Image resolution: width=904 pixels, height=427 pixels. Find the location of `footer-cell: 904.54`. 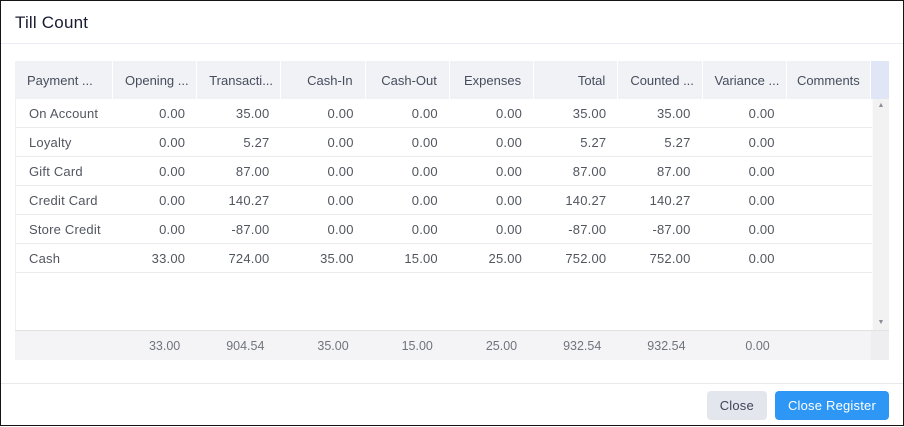

footer-cell: 904.54 is located at coordinates (245, 345).